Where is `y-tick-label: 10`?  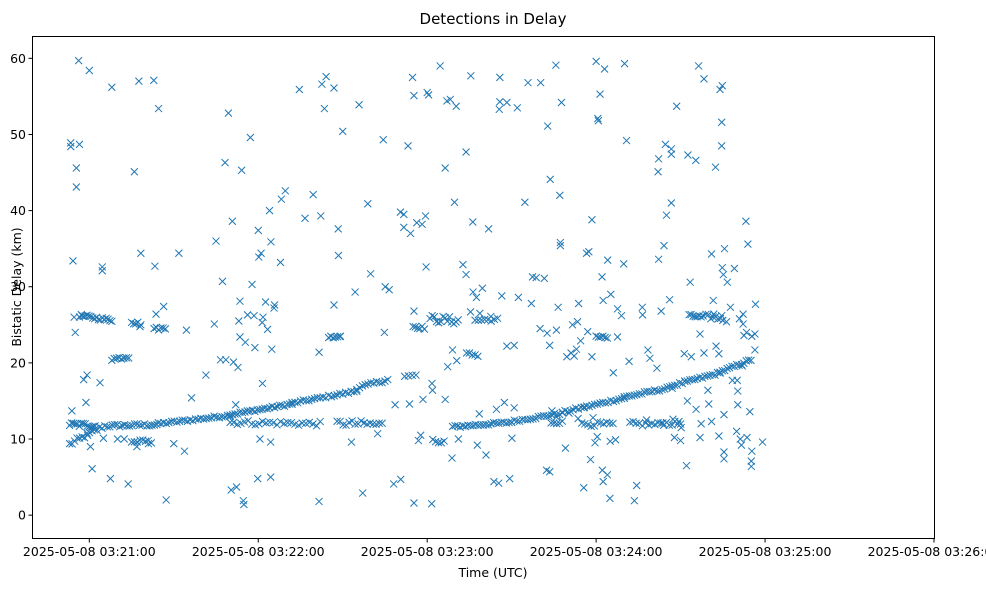 y-tick-label: 10 is located at coordinates (18, 439).